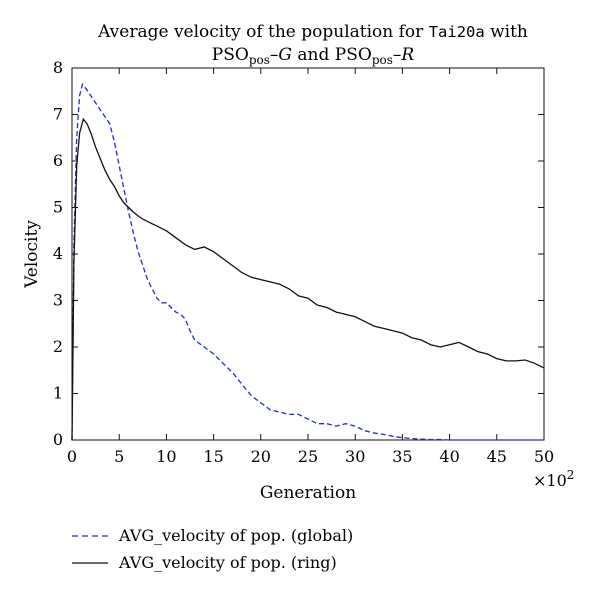 This screenshot has height=595, width=600. Describe the element at coordinates (402, 456) in the screenshot. I see `x-tick-label: 35` at that location.